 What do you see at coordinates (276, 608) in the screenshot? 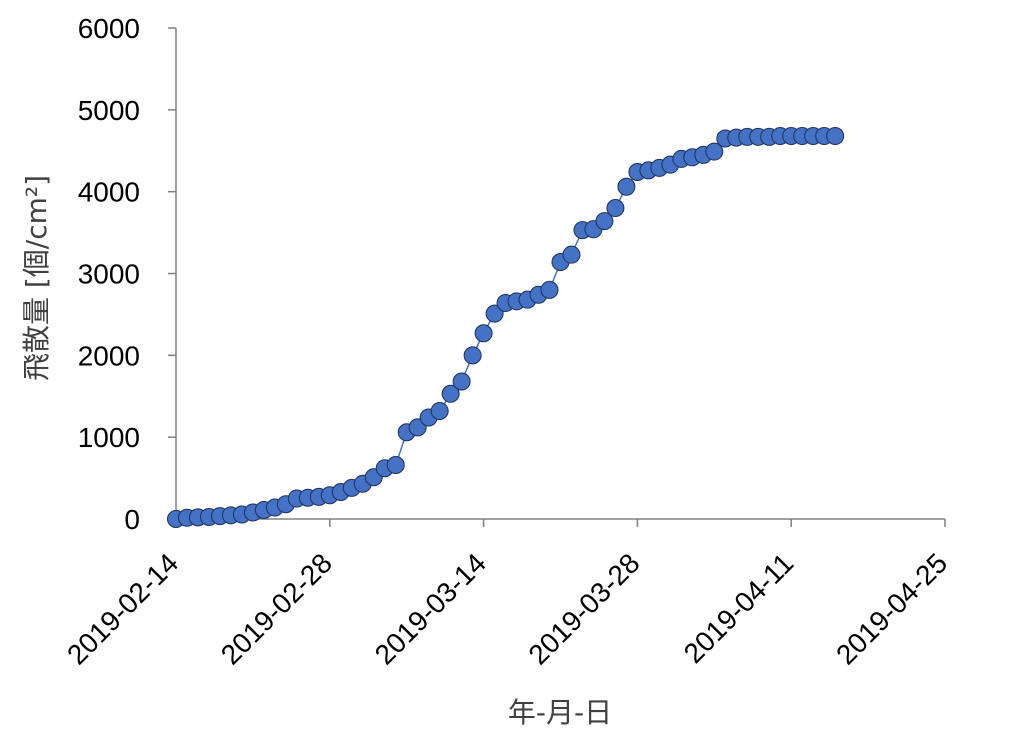
I see `x-tick-label: 2019-02-28` at bounding box center [276, 608].